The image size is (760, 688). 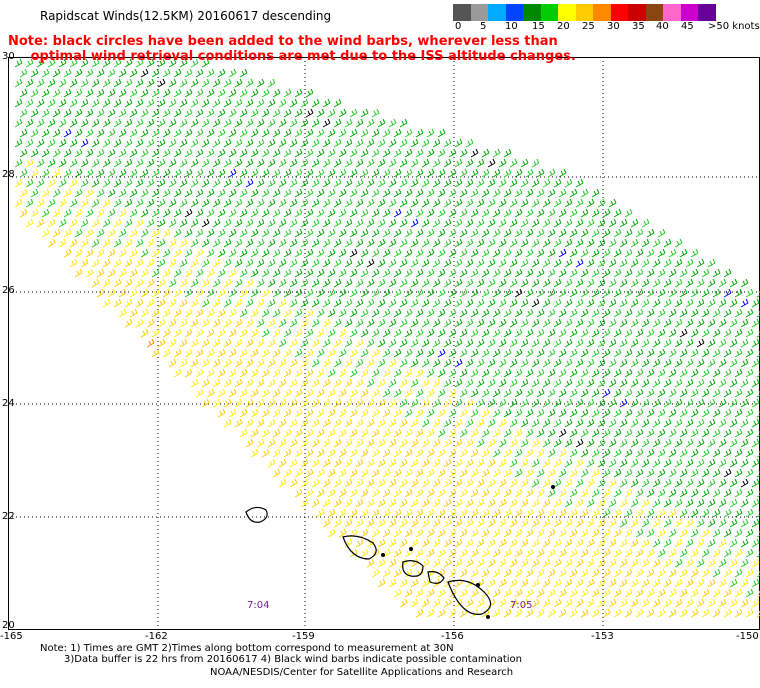 I want to click on island-outline, so click(x=359, y=547).